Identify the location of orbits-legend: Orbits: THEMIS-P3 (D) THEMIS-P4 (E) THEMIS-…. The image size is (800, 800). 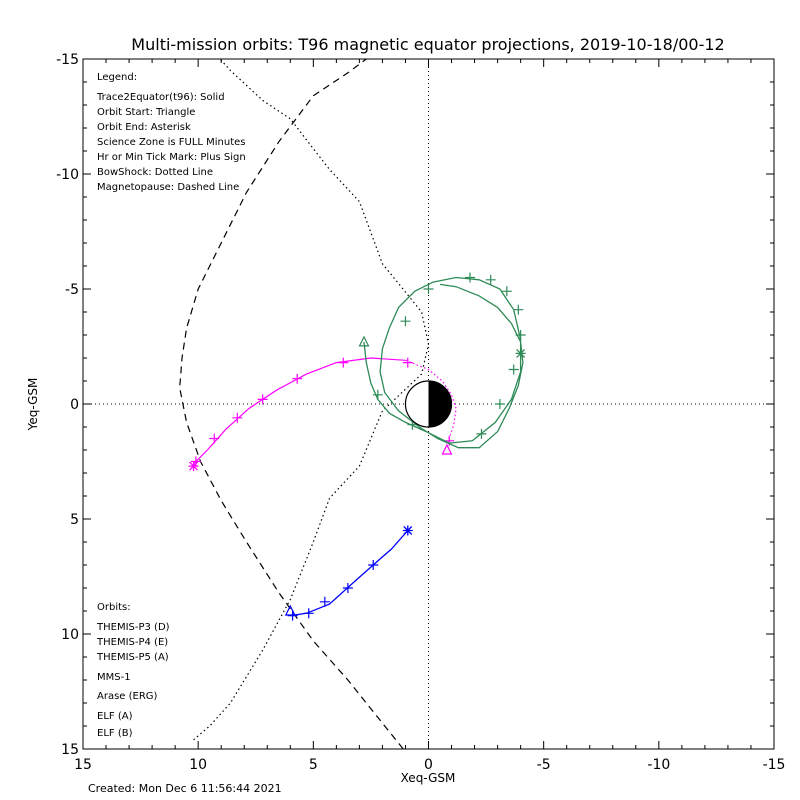
(133, 670).